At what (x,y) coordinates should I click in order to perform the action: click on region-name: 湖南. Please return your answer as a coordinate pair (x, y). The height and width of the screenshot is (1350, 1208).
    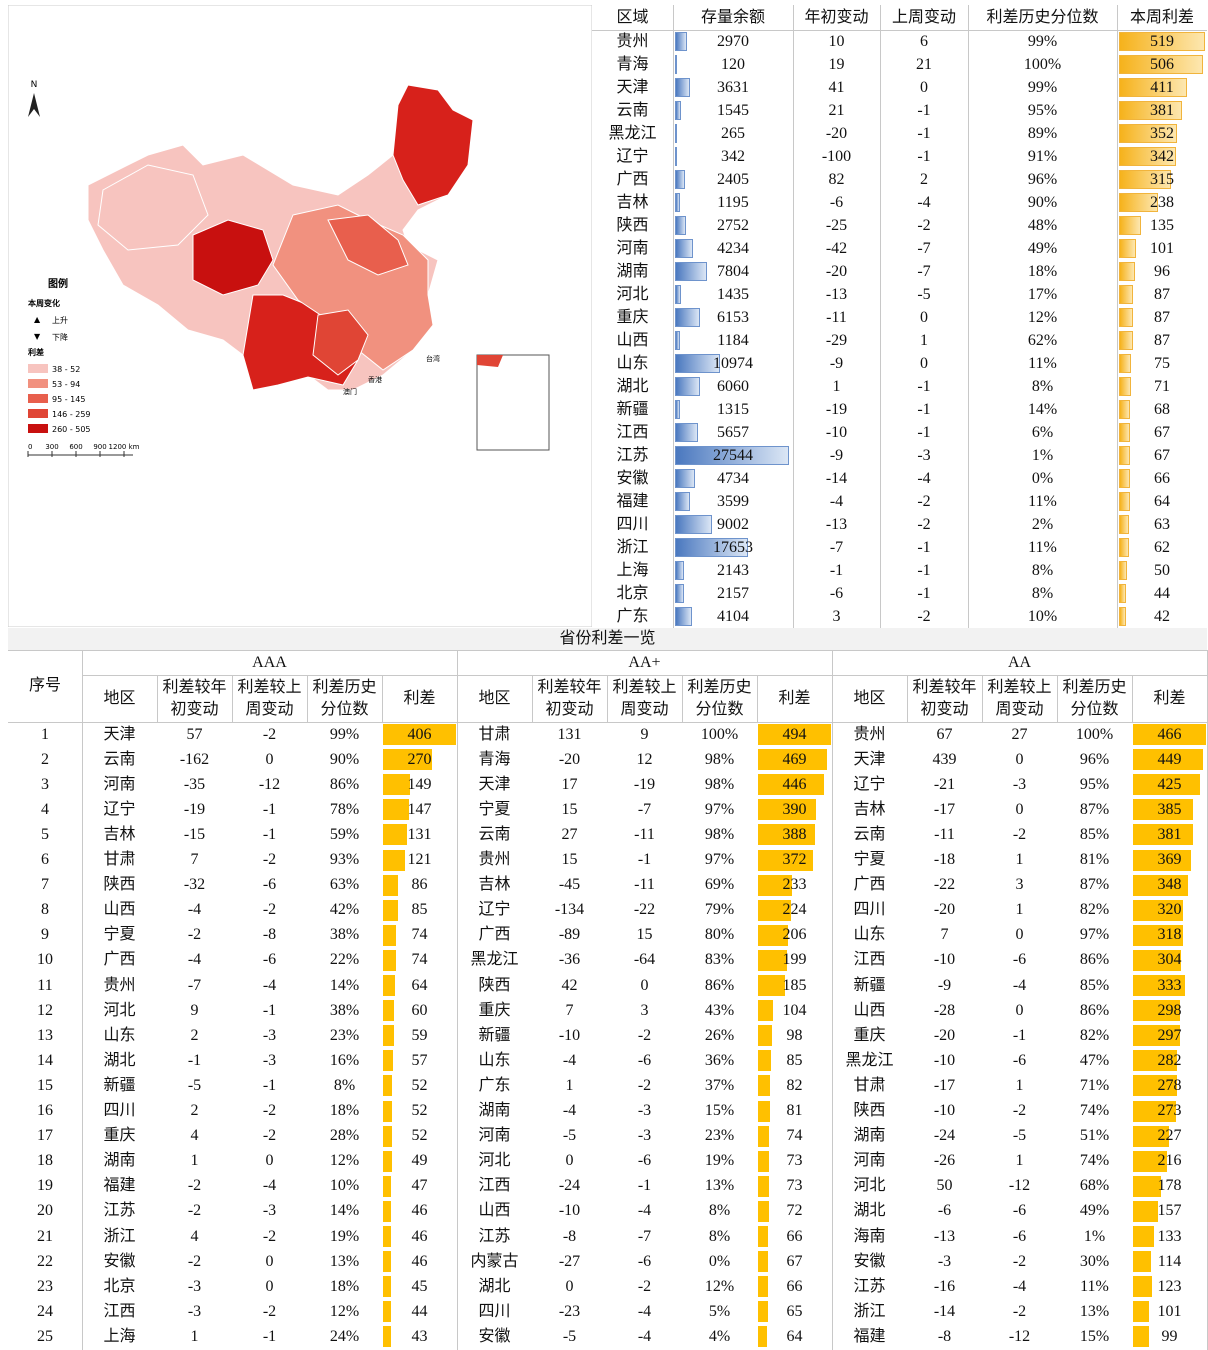
    Looking at the image, I should click on (869, 1136).